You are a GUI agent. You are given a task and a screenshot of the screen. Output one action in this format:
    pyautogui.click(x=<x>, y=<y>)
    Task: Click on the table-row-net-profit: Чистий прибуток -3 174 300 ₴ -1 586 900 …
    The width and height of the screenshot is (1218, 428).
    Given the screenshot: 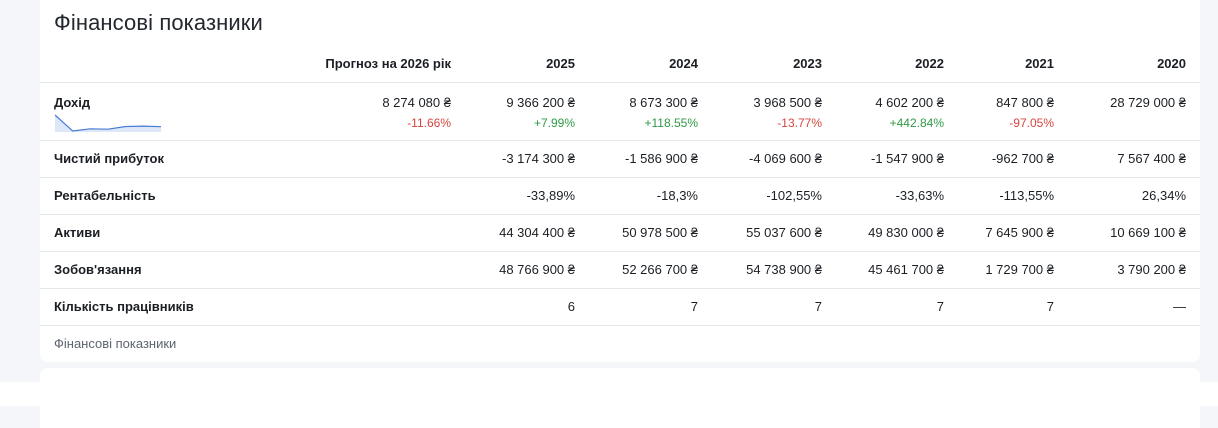 What is the action you would take?
    pyautogui.click(x=620, y=159)
    